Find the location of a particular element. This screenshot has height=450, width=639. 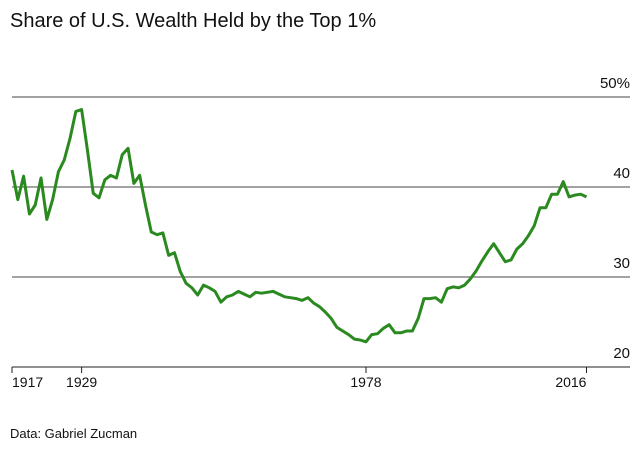

chart-title: Share of U.S. Wealth Held by the Top 1% is located at coordinates (193, 21).